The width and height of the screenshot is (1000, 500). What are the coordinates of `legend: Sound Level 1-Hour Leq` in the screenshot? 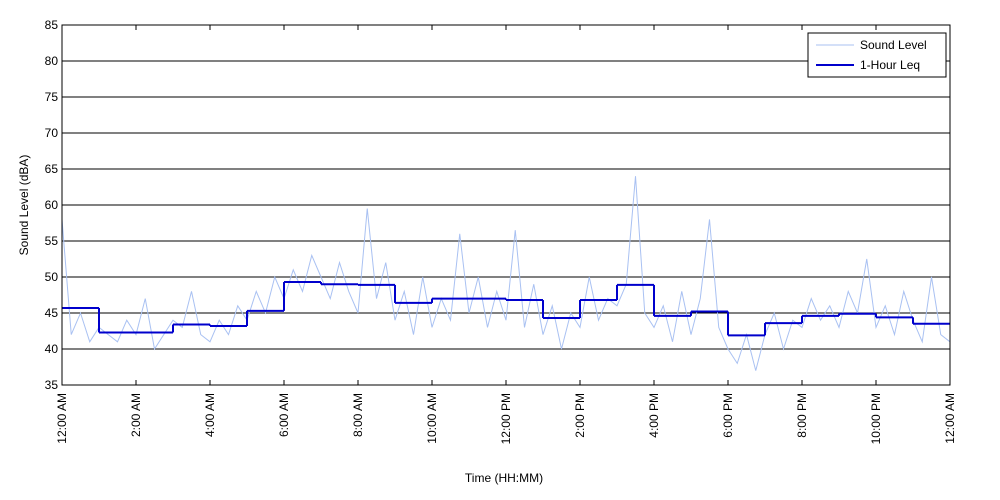 It's located at (877, 55).